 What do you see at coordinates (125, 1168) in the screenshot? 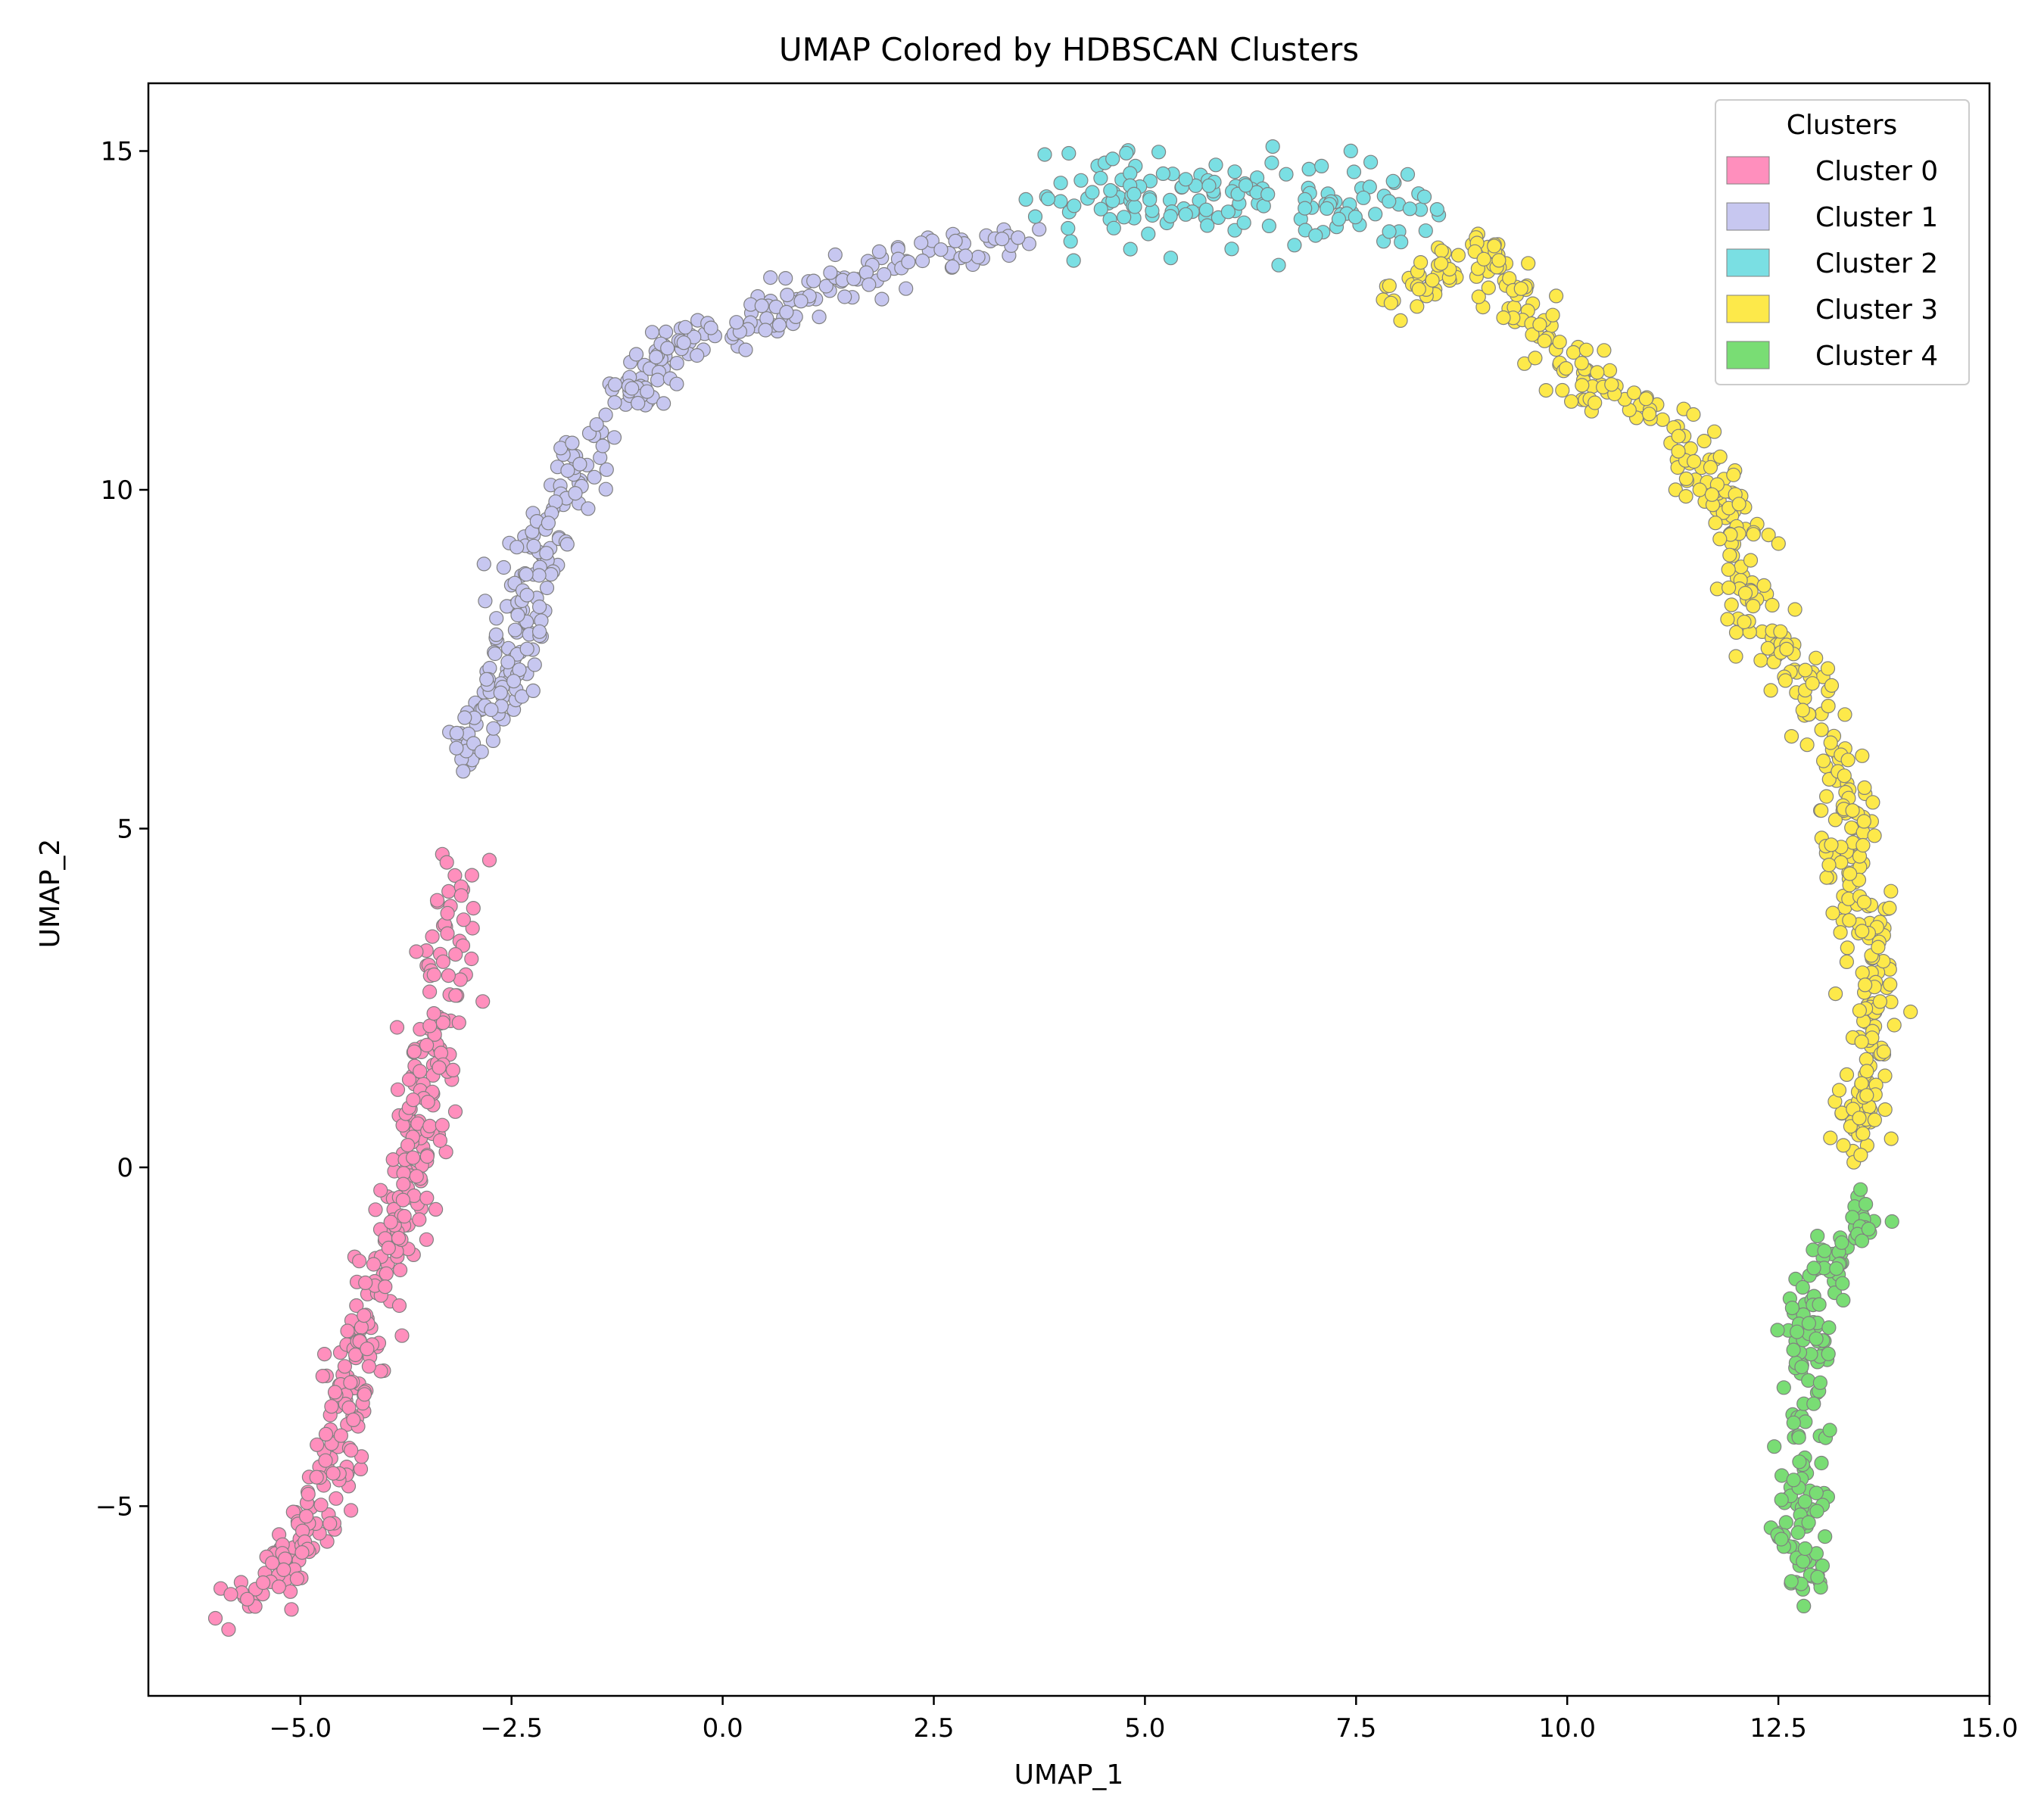
I see `y-tick-label: 0` at bounding box center [125, 1168].